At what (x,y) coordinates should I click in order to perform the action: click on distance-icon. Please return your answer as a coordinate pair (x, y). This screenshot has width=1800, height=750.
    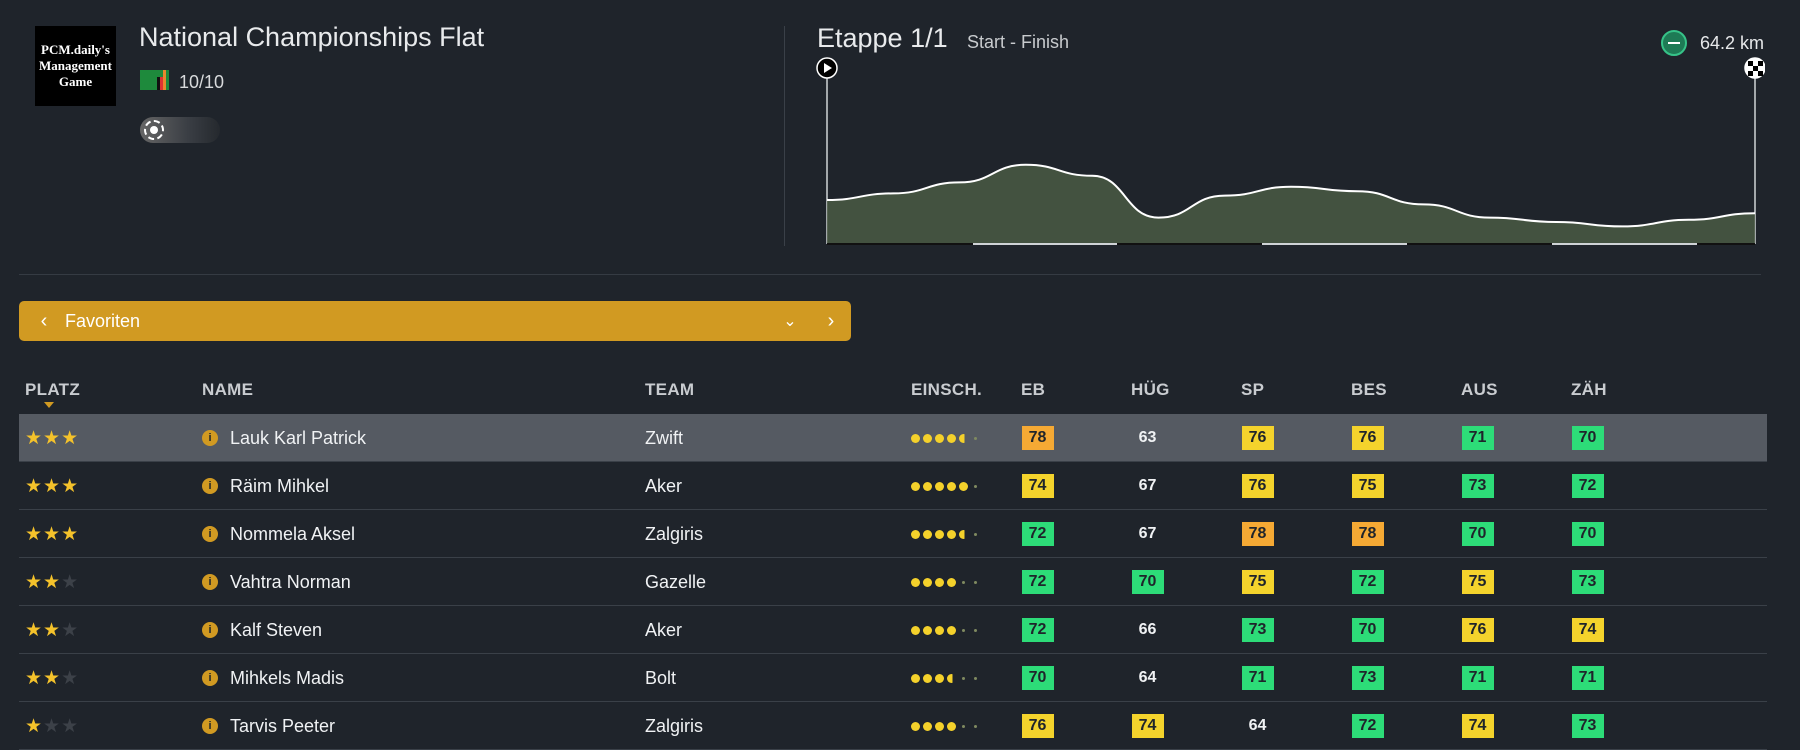
    Looking at the image, I should click on (1674, 43).